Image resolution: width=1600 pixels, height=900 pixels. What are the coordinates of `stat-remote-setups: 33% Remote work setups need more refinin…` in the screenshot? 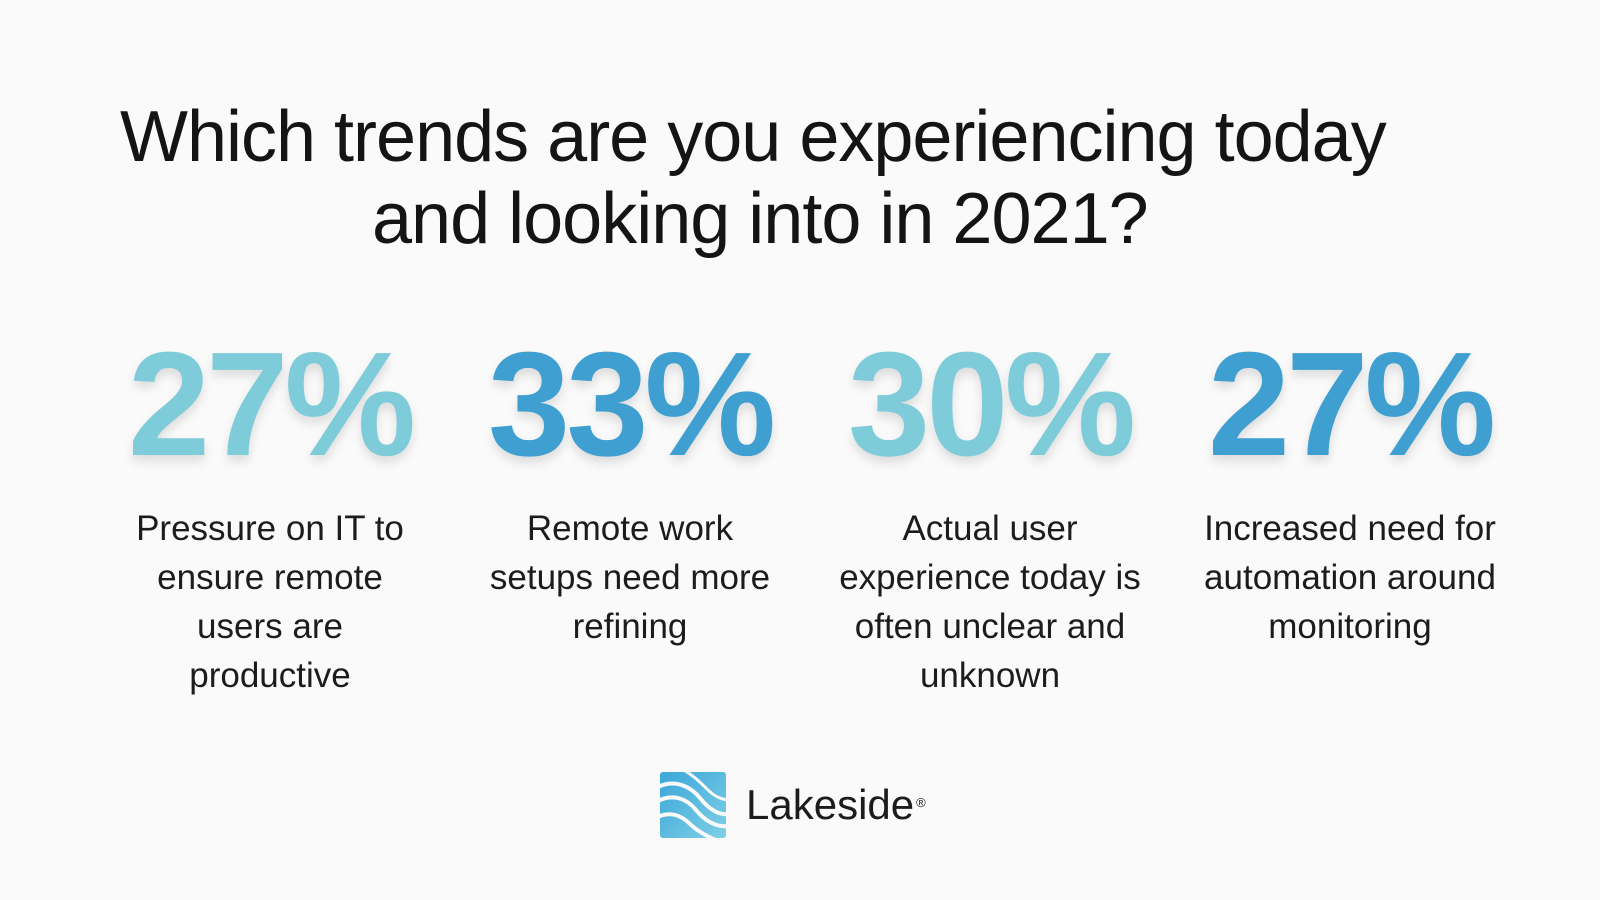 It's located at (630, 490).